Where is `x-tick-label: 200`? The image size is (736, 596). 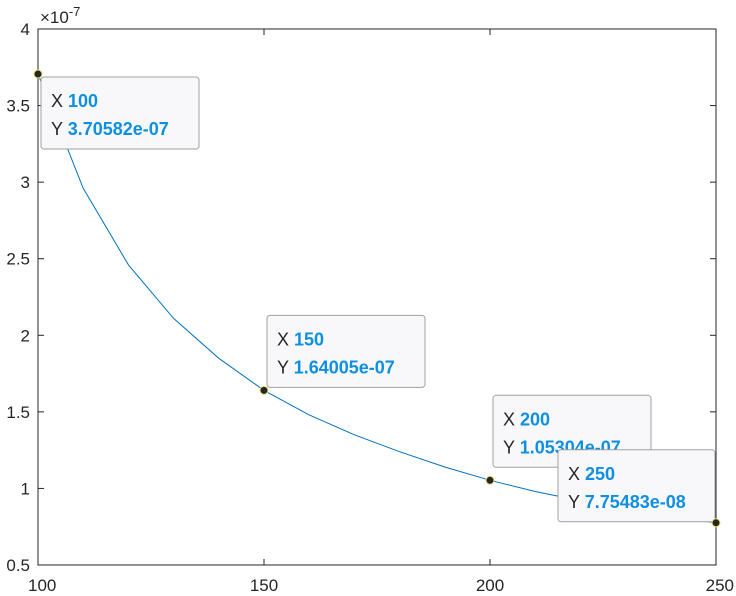 x-tick-label: 200 is located at coordinates (490, 585).